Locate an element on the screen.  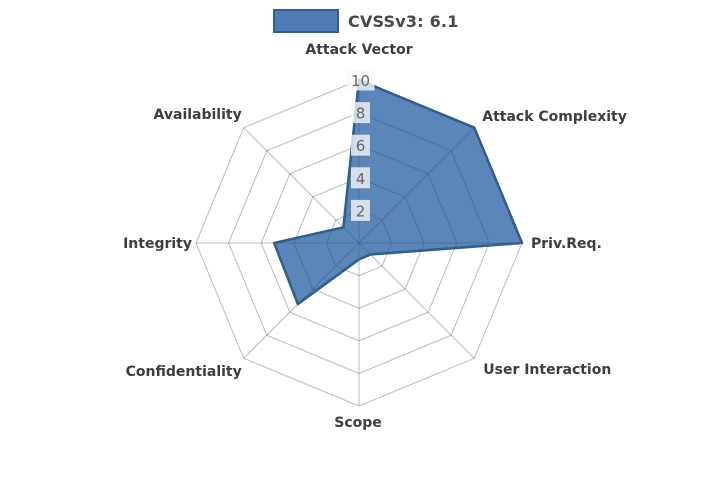
axis-label-attack-complexity: Attack Complexity is located at coordinates (554, 116).